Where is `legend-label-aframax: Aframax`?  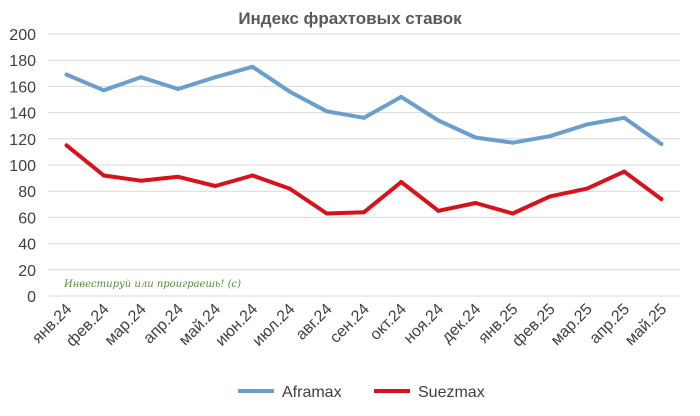 legend-label-aframax: Aframax is located at coordinates (312, 392).